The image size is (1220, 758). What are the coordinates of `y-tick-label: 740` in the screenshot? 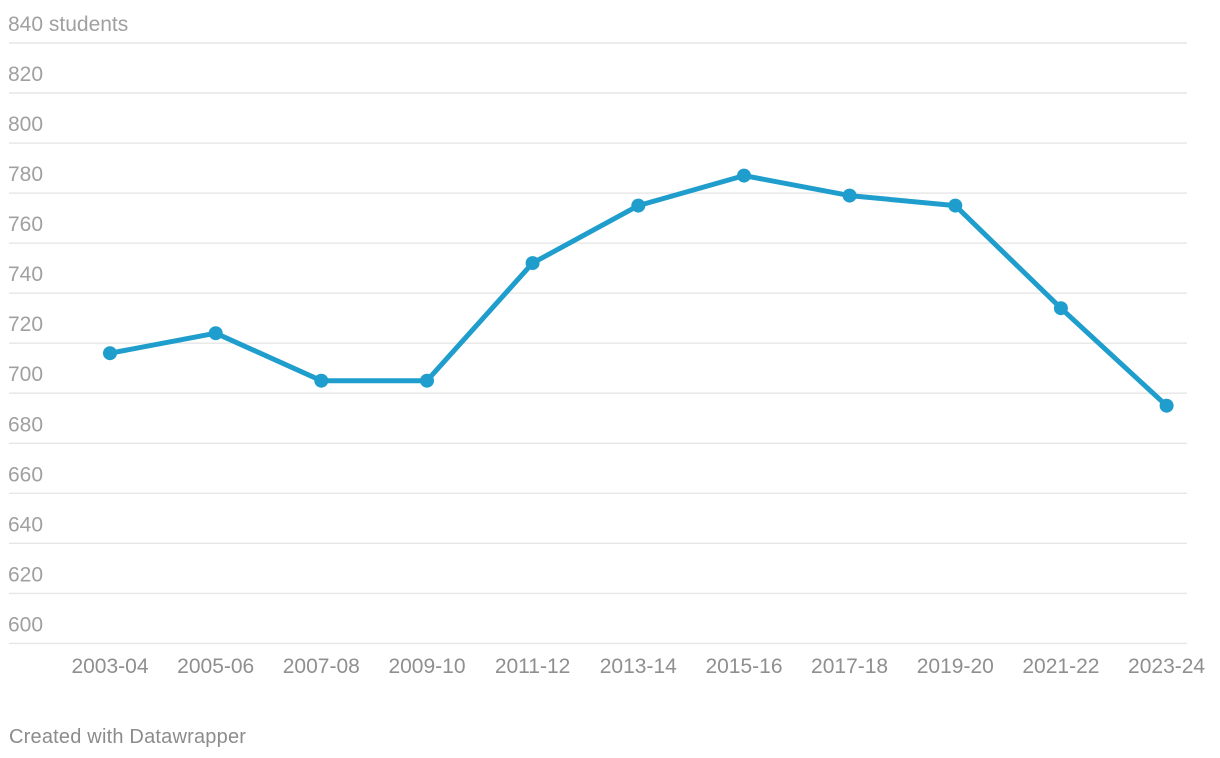 It's located at (25, 274).